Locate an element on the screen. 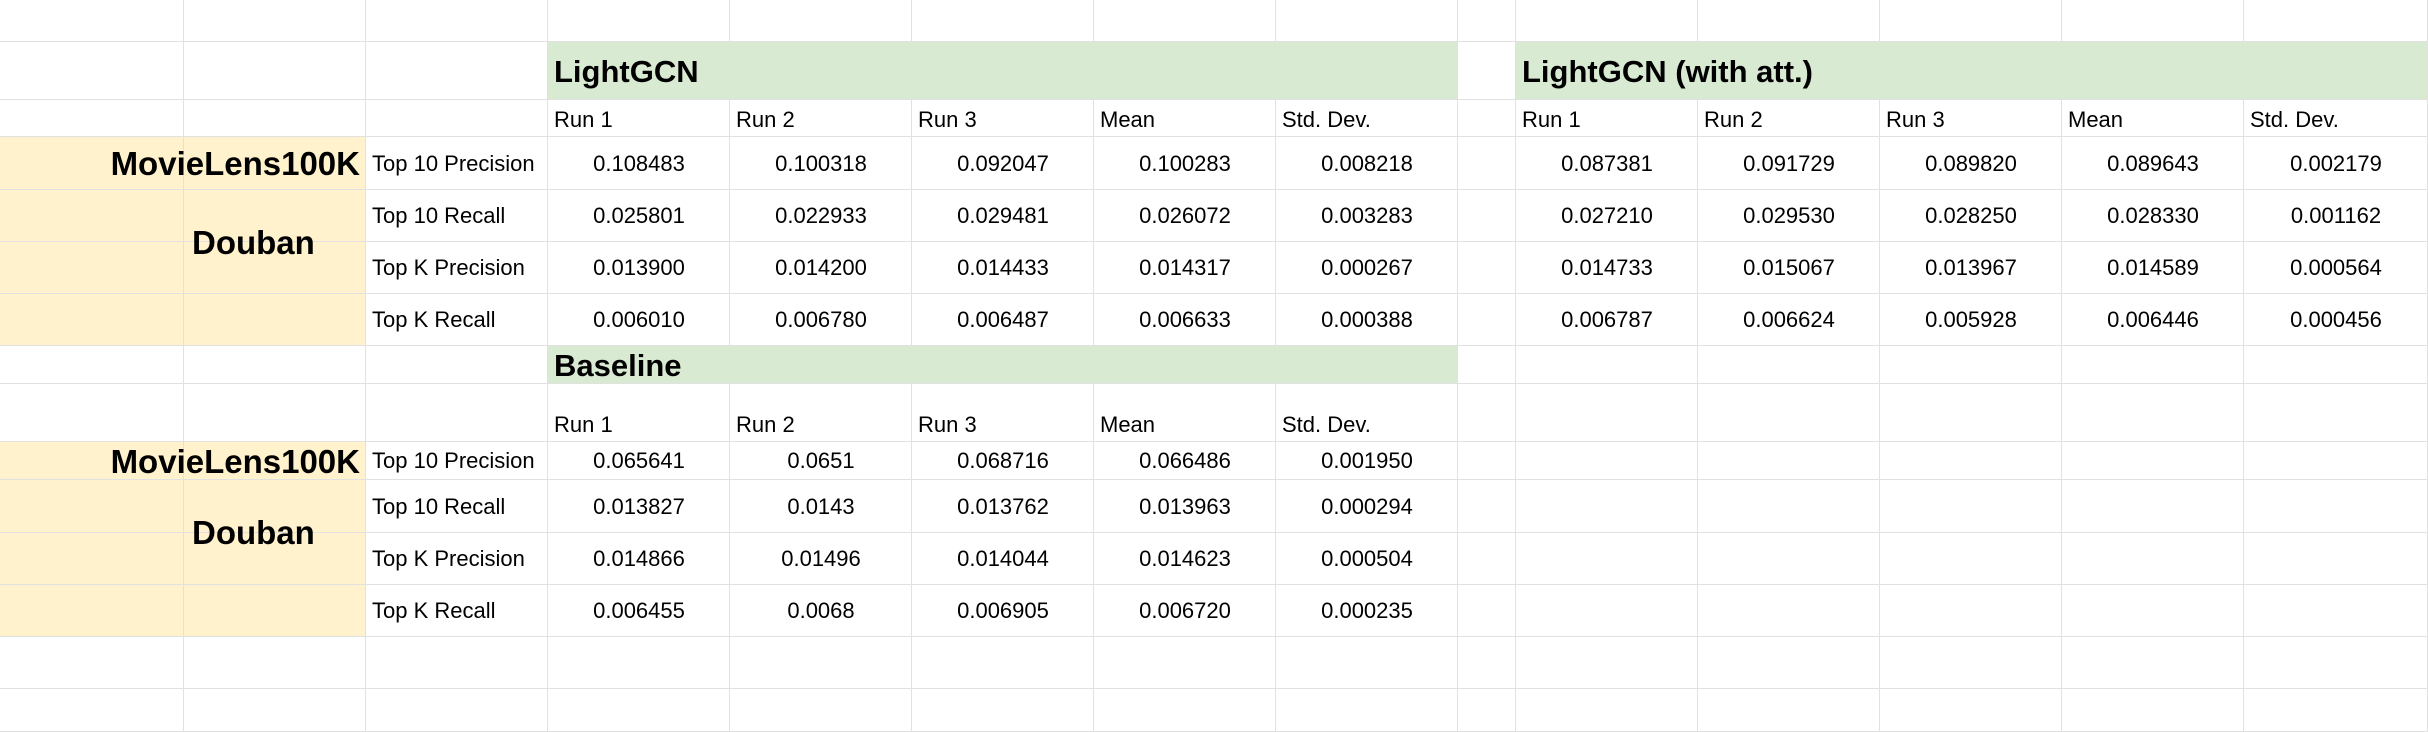 The height and width of the screenshot is (732, 2428). value-cell: 0.015067 is located at coordinates (1789, 267).